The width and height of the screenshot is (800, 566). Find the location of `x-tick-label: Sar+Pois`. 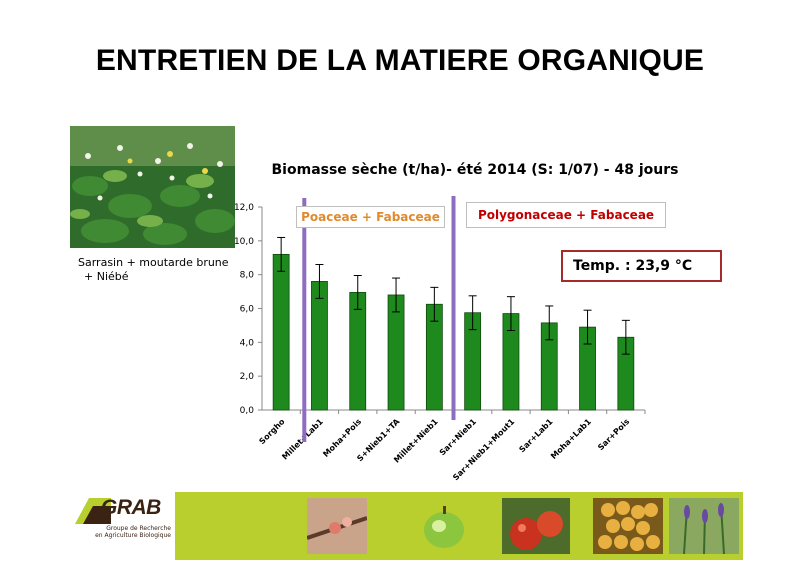

x-tick-label: Sar+Pois is located at coordinates (613, 434).